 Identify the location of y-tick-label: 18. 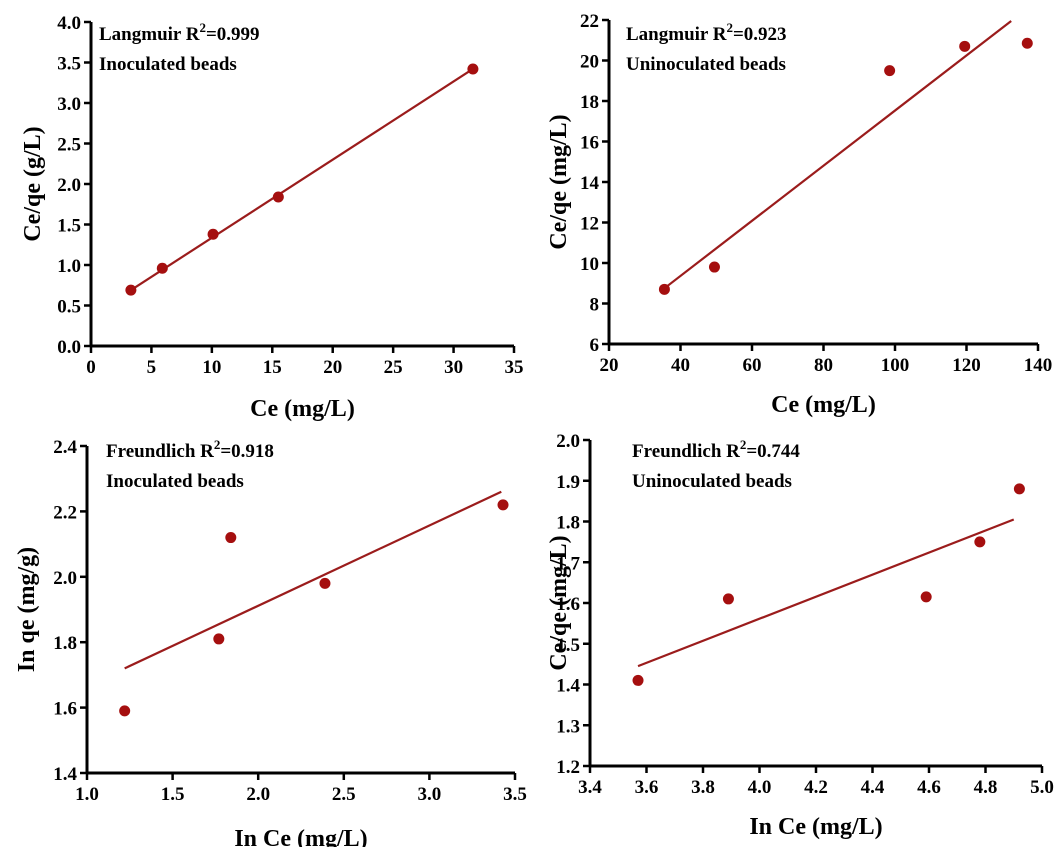
(589, 102).